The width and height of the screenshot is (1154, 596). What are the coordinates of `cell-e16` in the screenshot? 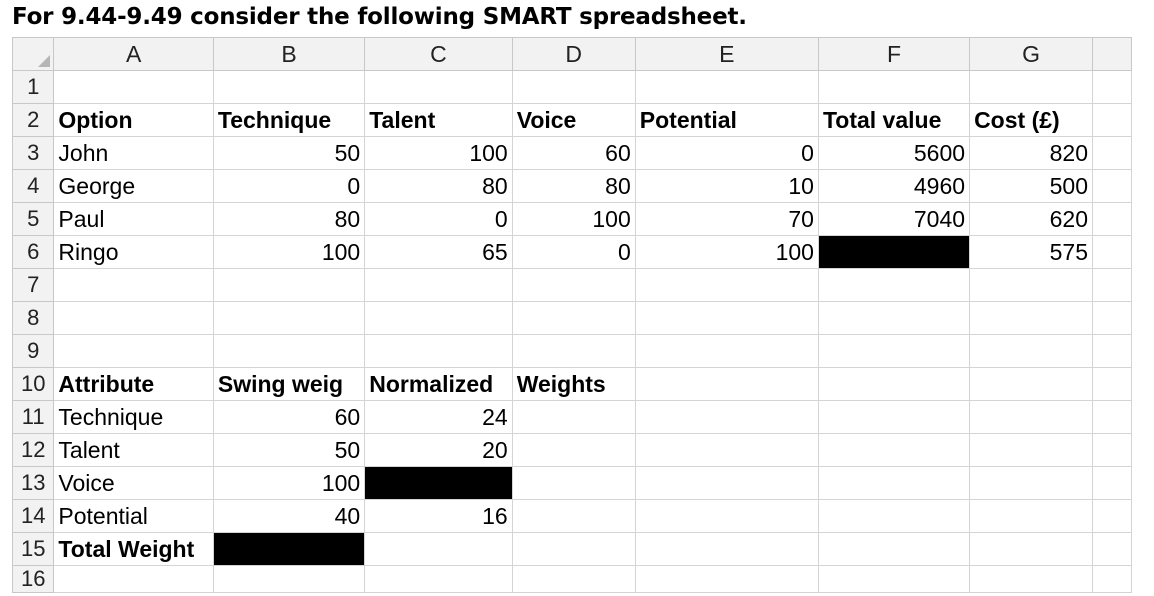 It's located at (726, 579).